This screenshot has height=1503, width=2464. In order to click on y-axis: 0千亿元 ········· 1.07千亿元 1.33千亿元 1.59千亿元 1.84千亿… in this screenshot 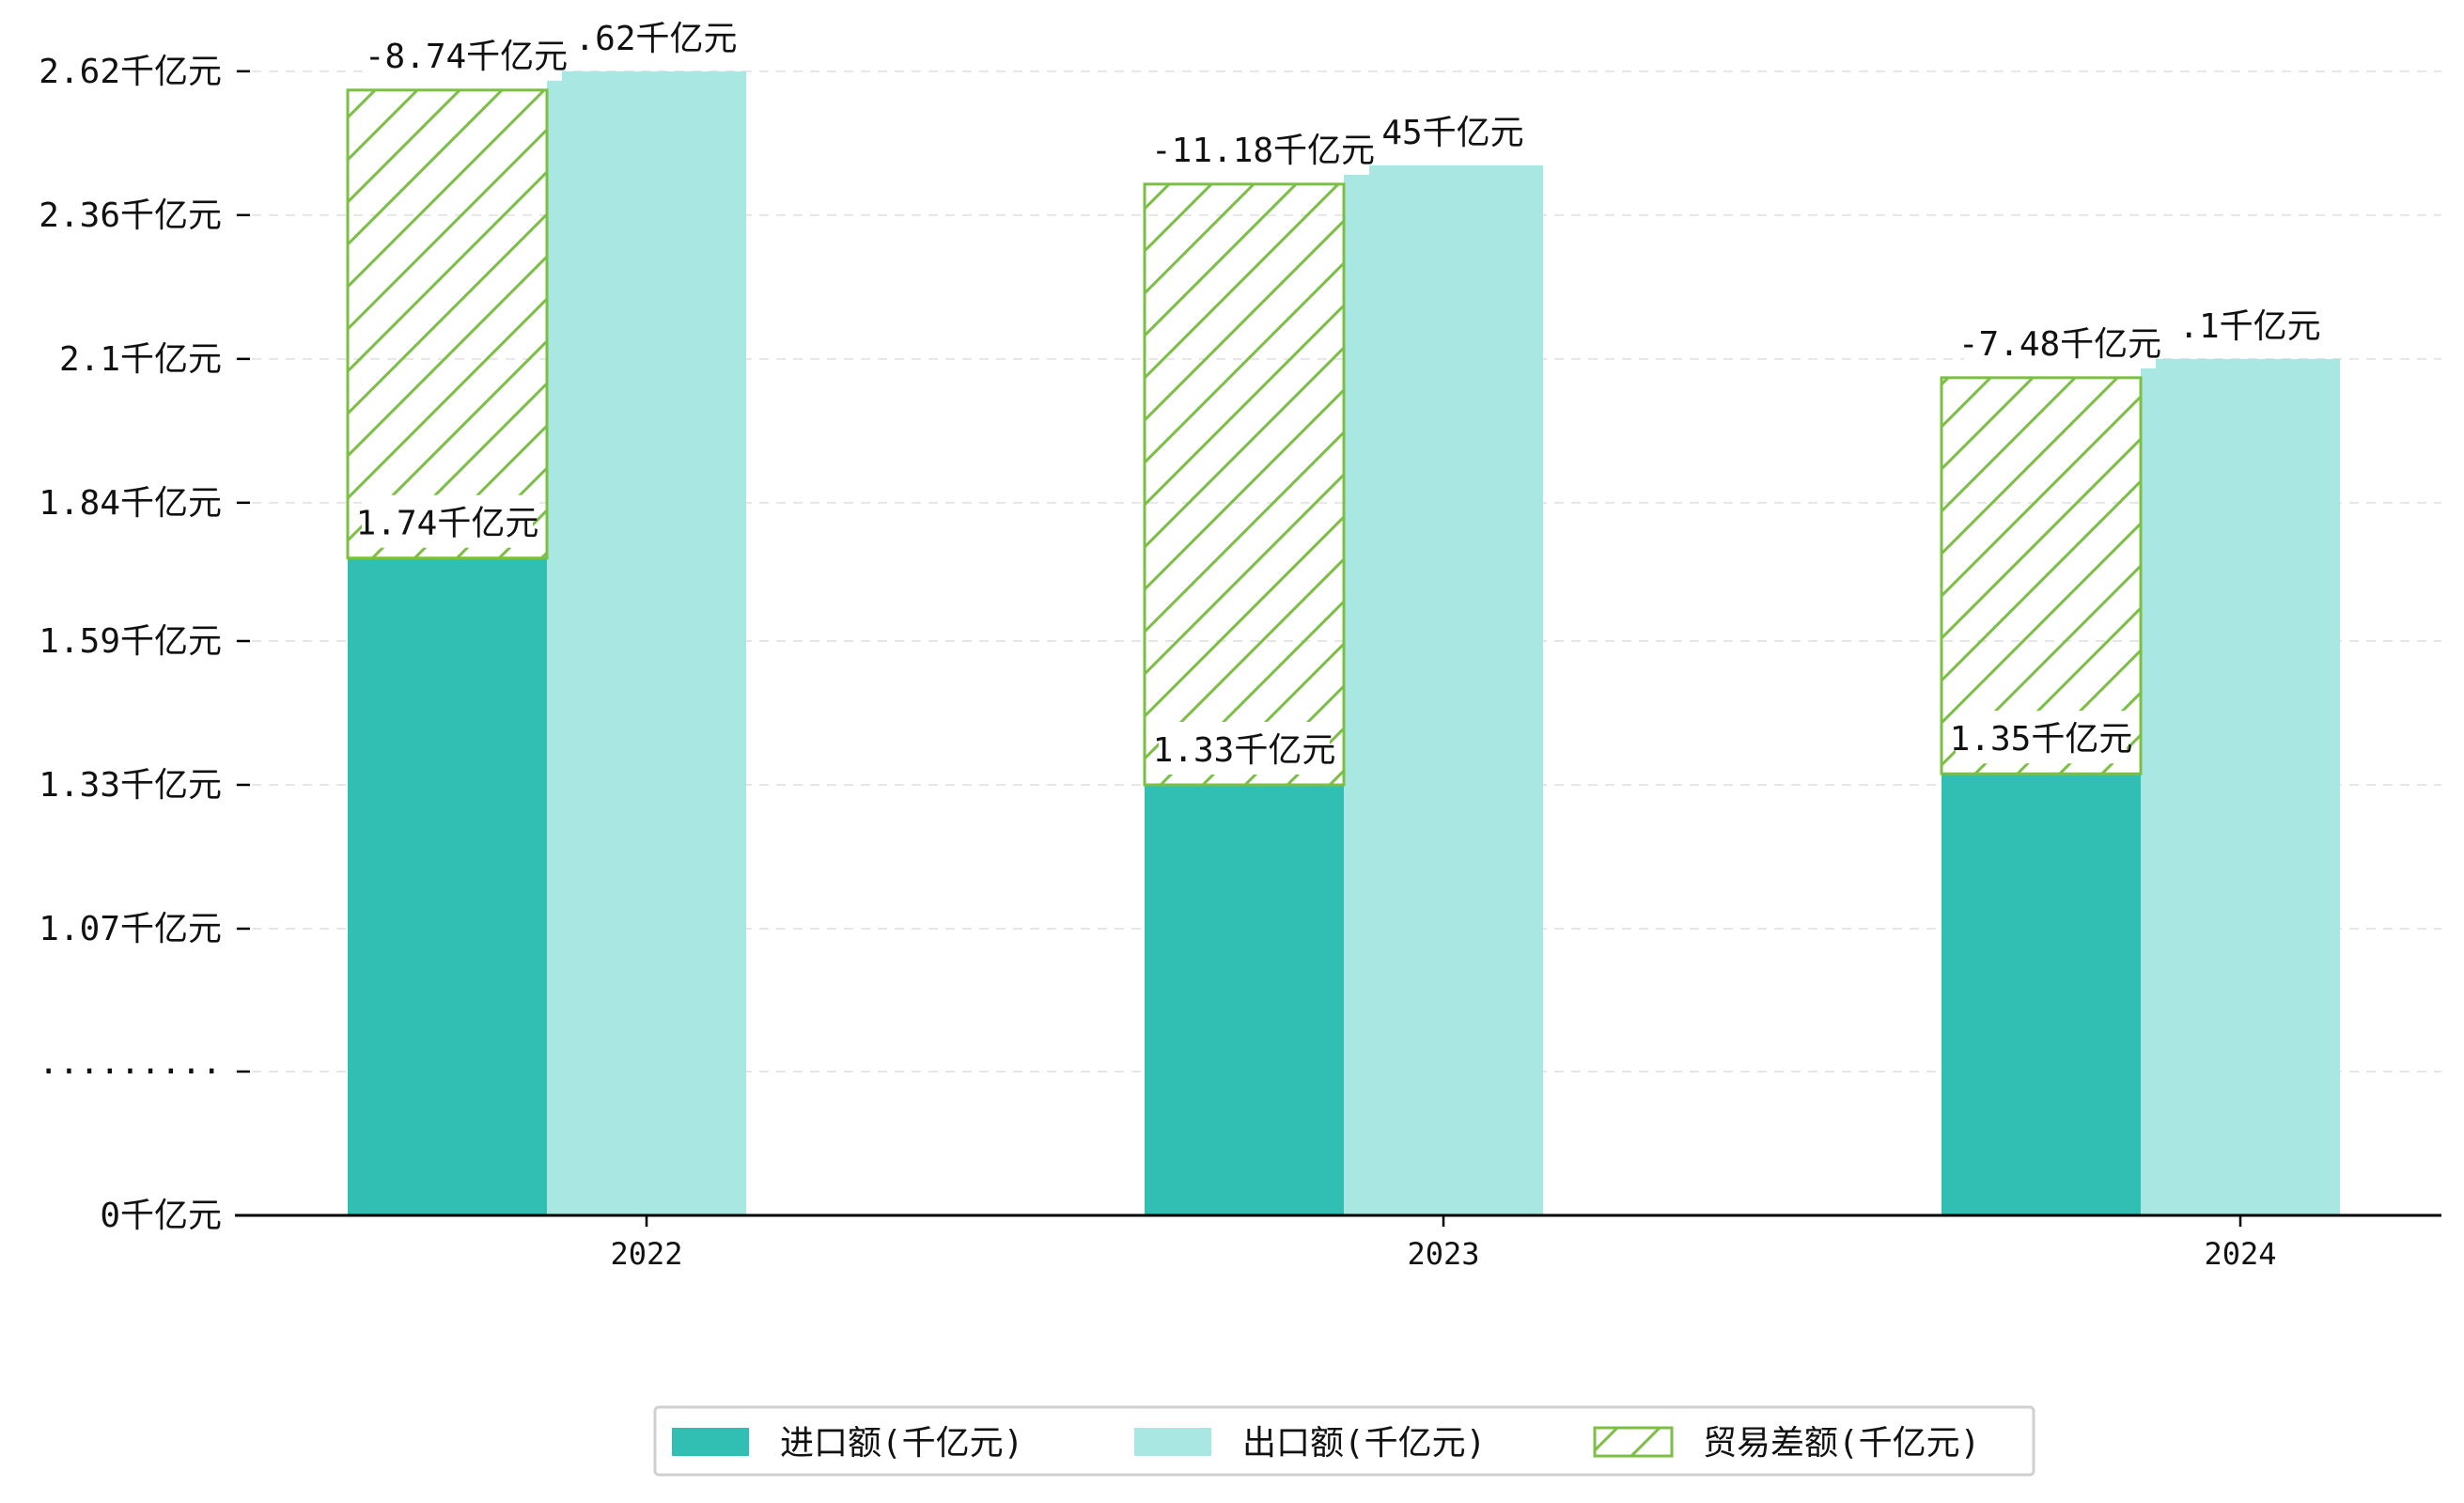, I will do `click(144, 644)`.